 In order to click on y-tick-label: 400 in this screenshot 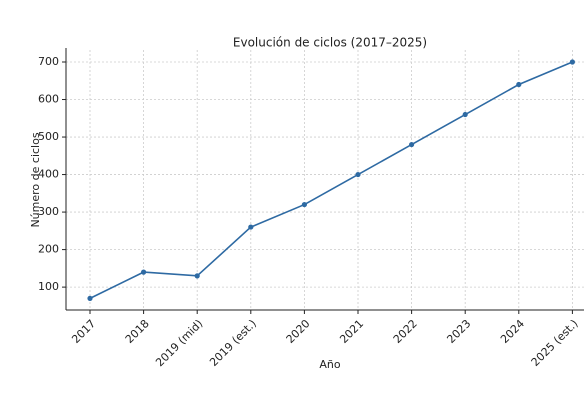, I will do `click(48, 174)`.